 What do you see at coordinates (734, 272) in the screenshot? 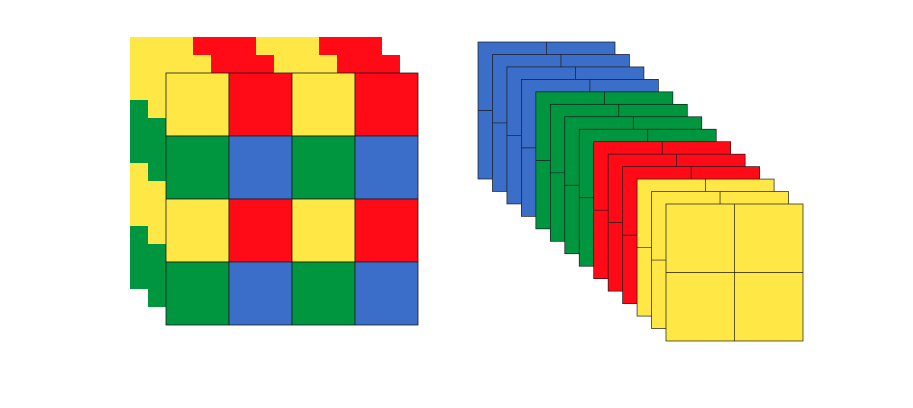
I see `sorted-layer-yellow` at bounding box center [734, 272].